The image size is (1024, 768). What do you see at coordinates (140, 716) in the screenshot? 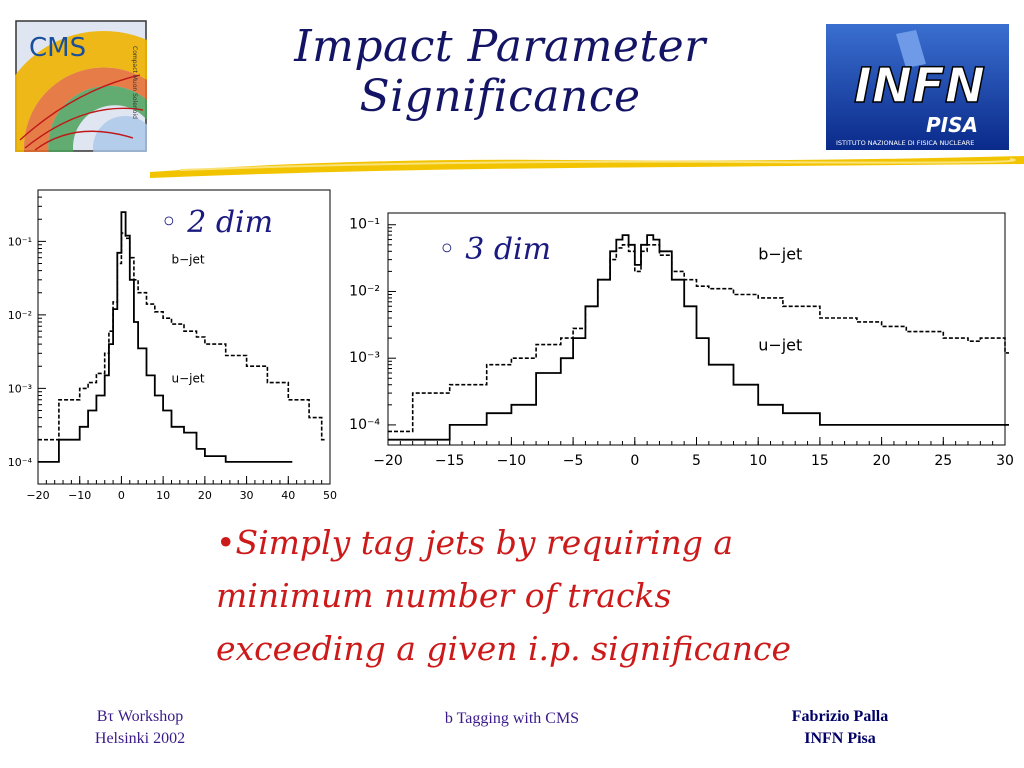
I see `footer-event: Bτ Workshop` at bounding box center [140, 716].